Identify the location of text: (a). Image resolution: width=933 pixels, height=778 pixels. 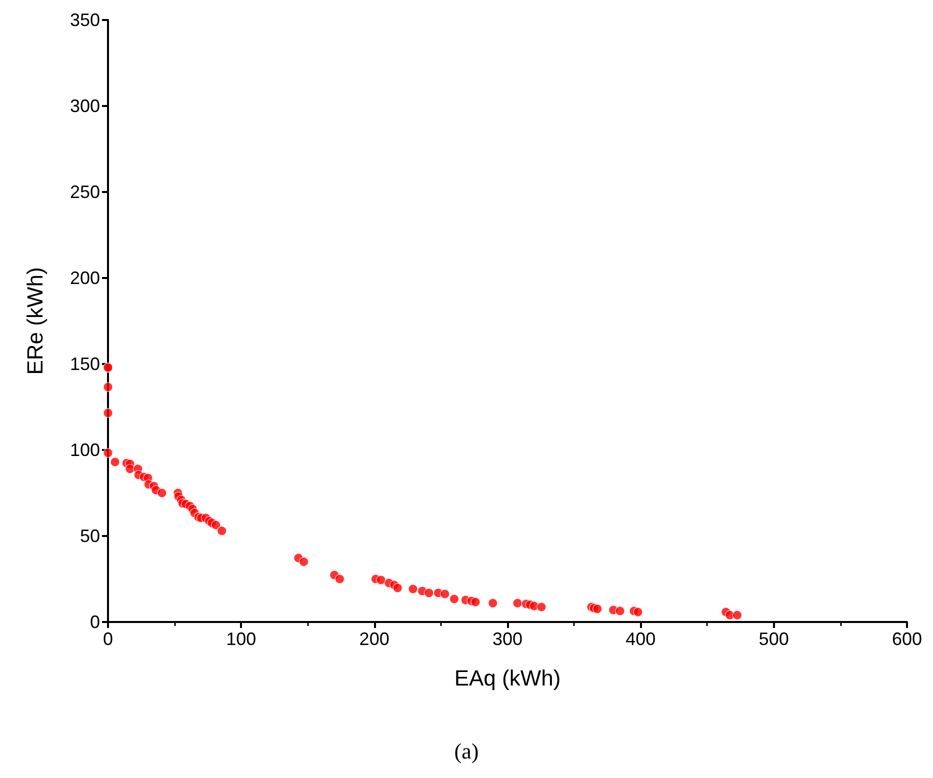
(466, 751).